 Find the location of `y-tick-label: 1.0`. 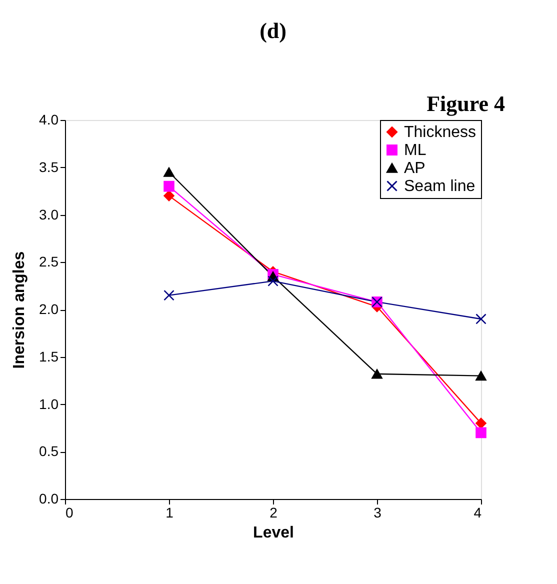

y-tick-label: 1.0 is located at coordinates (49, 404).